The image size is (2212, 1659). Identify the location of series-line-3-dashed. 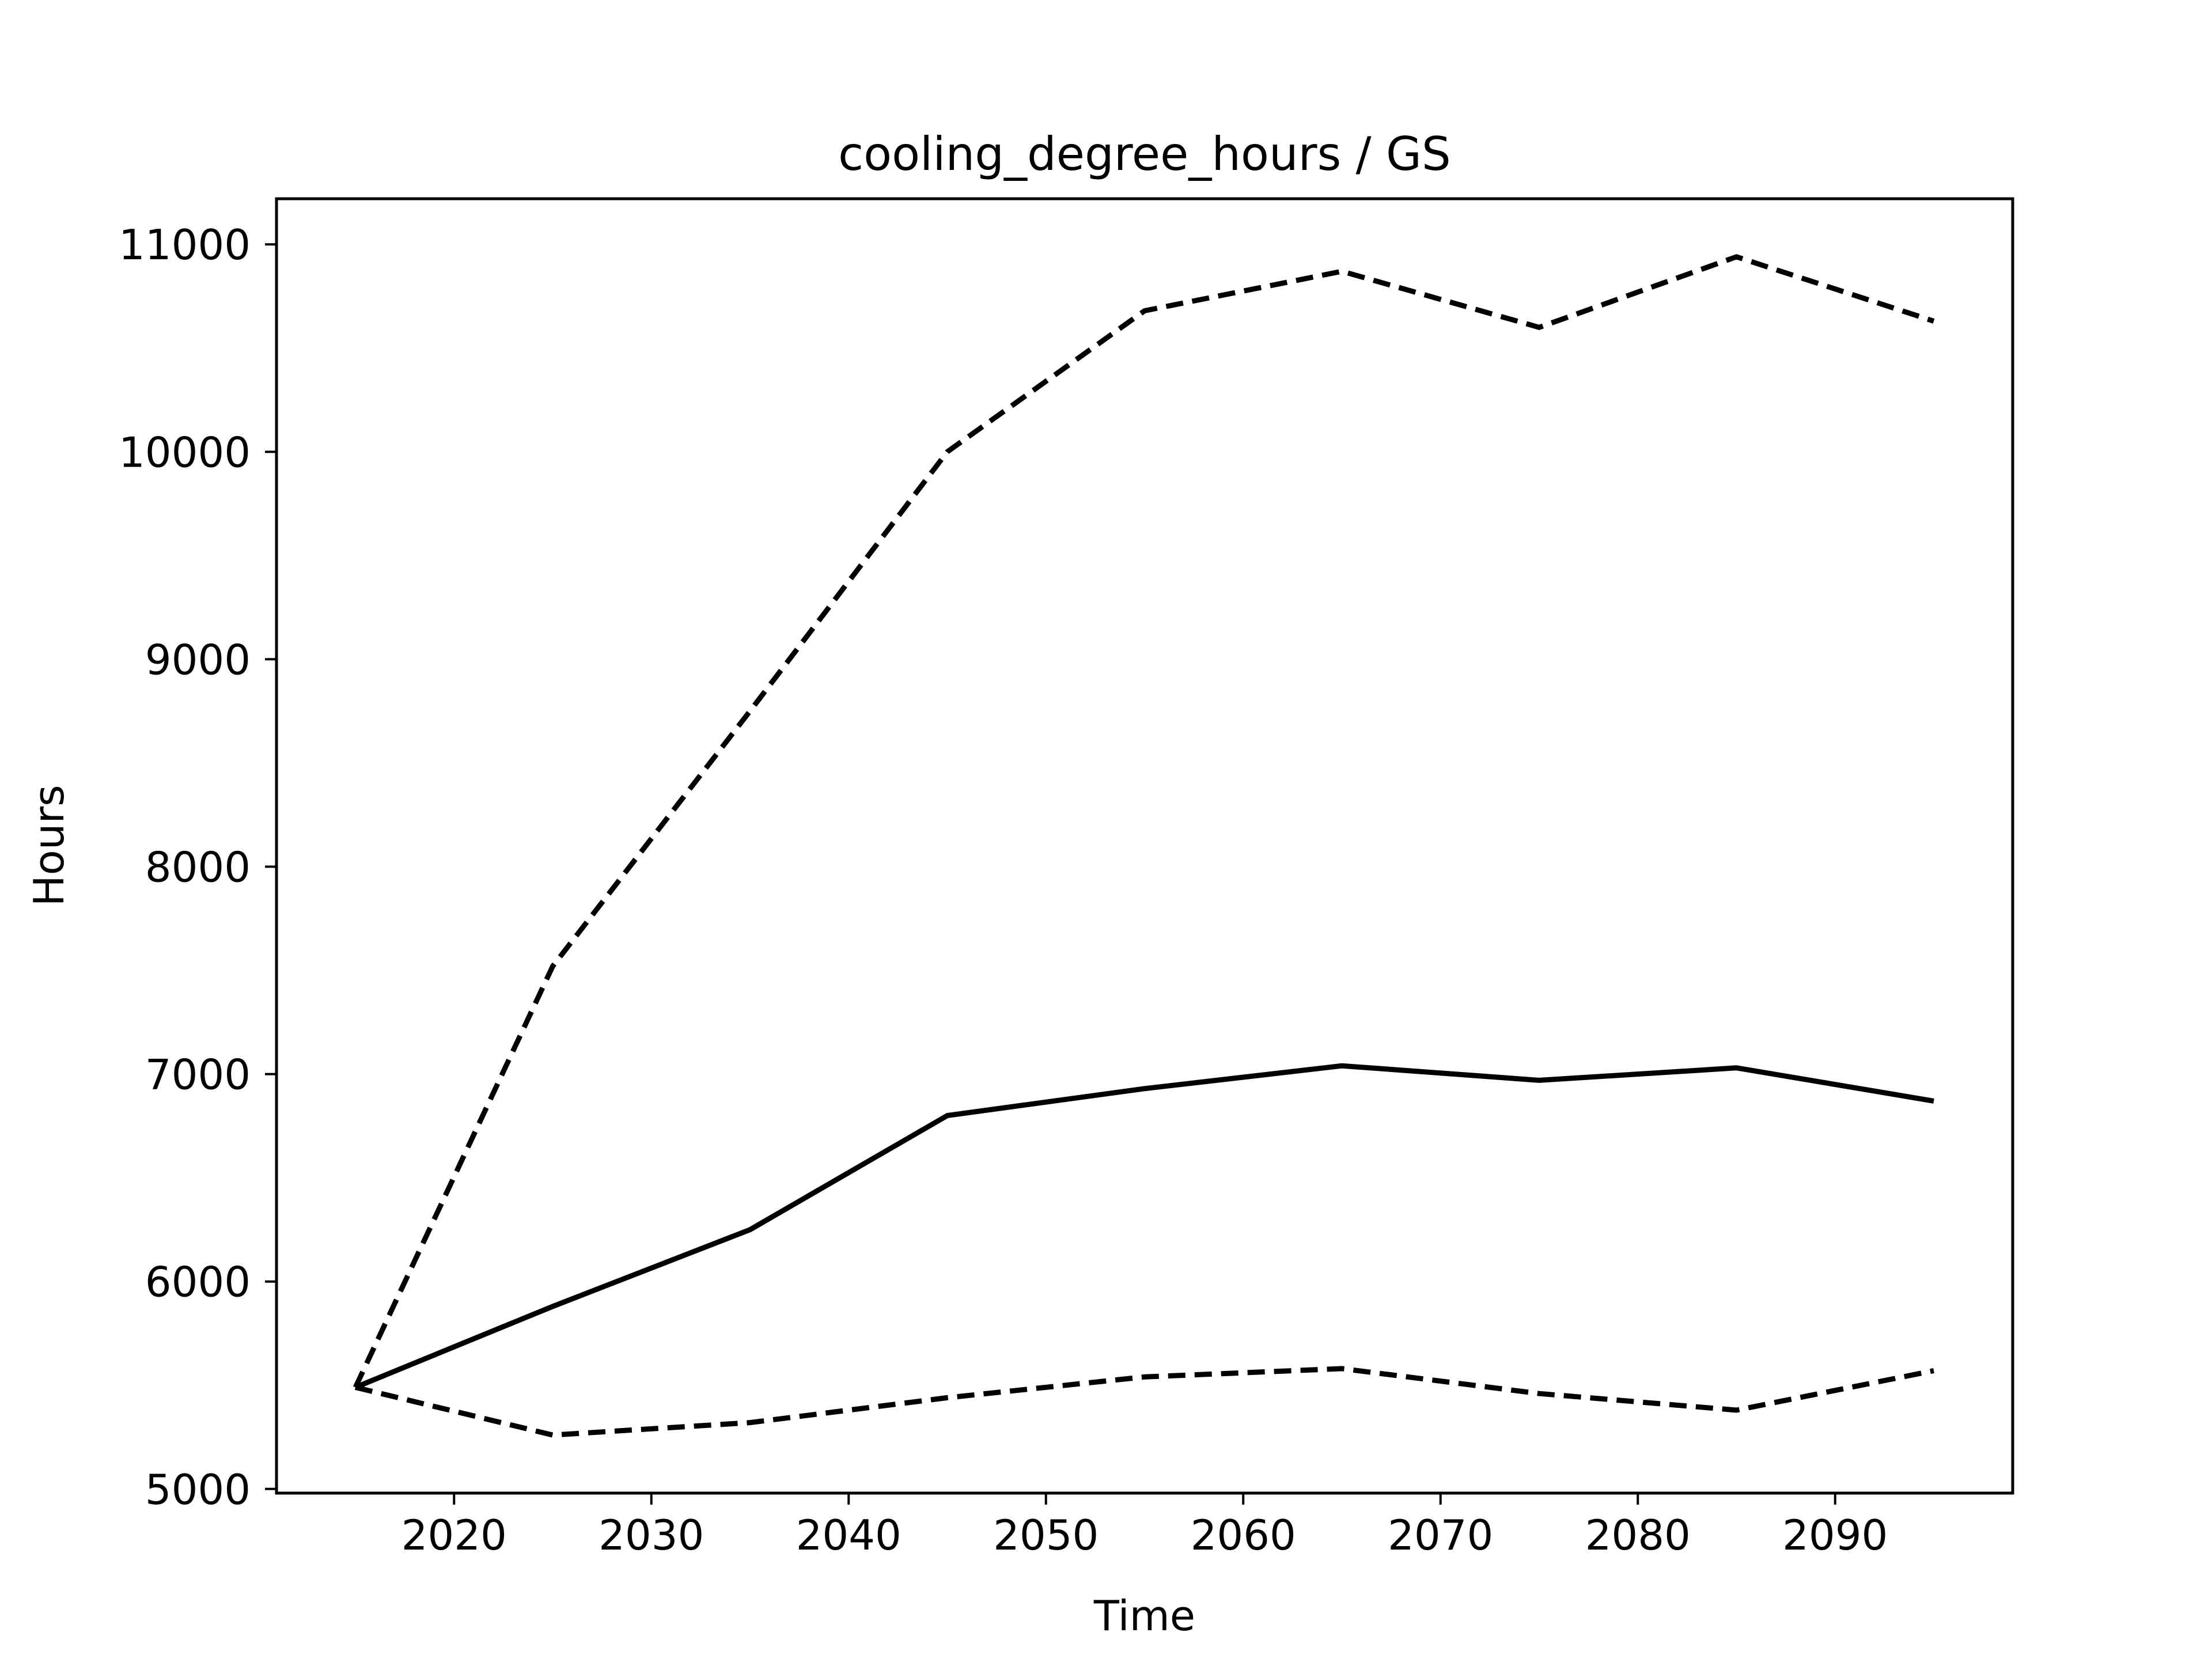
(1144, 1402).